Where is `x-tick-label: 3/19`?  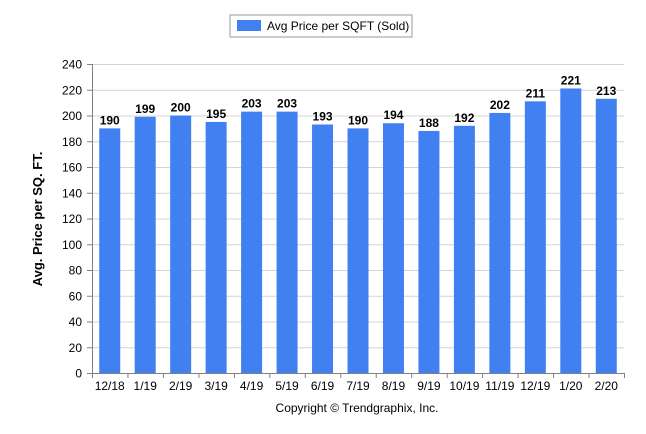 x-tick-label: 3/19 is located at coordinates (216, 386).